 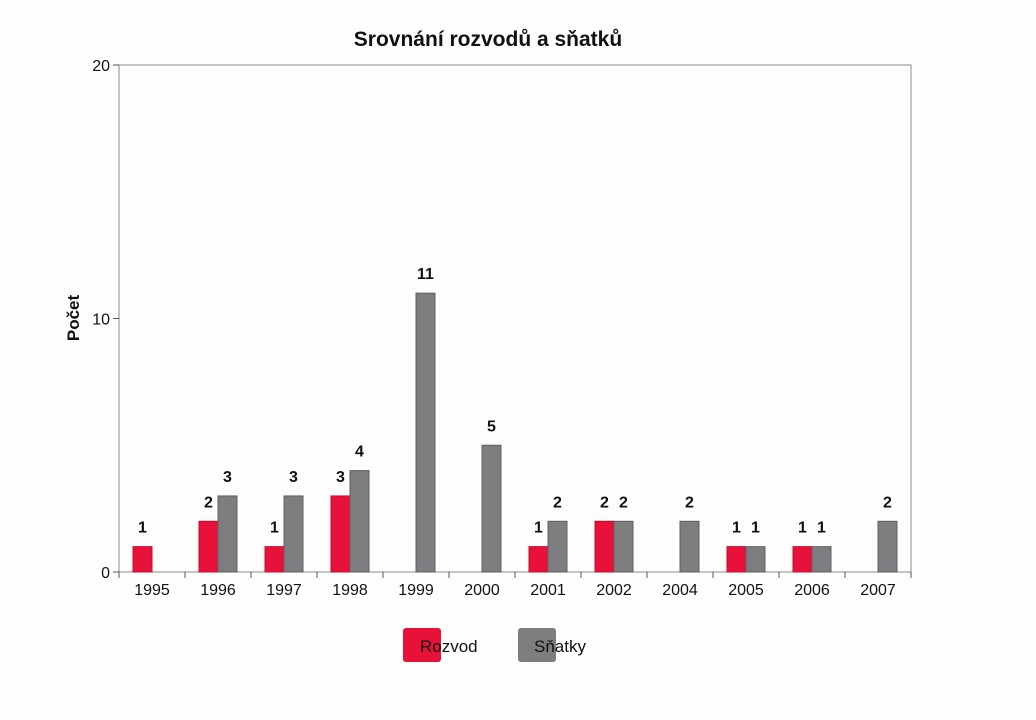 What do you see at coordinates (802, 559) in the screenshot?
I see `bar-rozvod-2006` at bounding box center [802, 559].